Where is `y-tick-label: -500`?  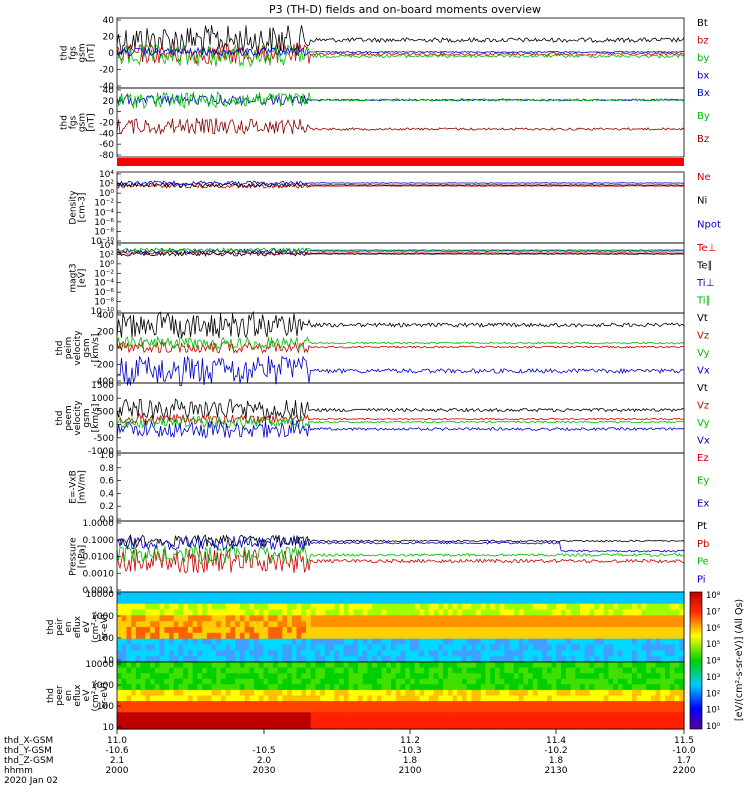 y-tick-label: -500 is located at coordinates (104, 439).